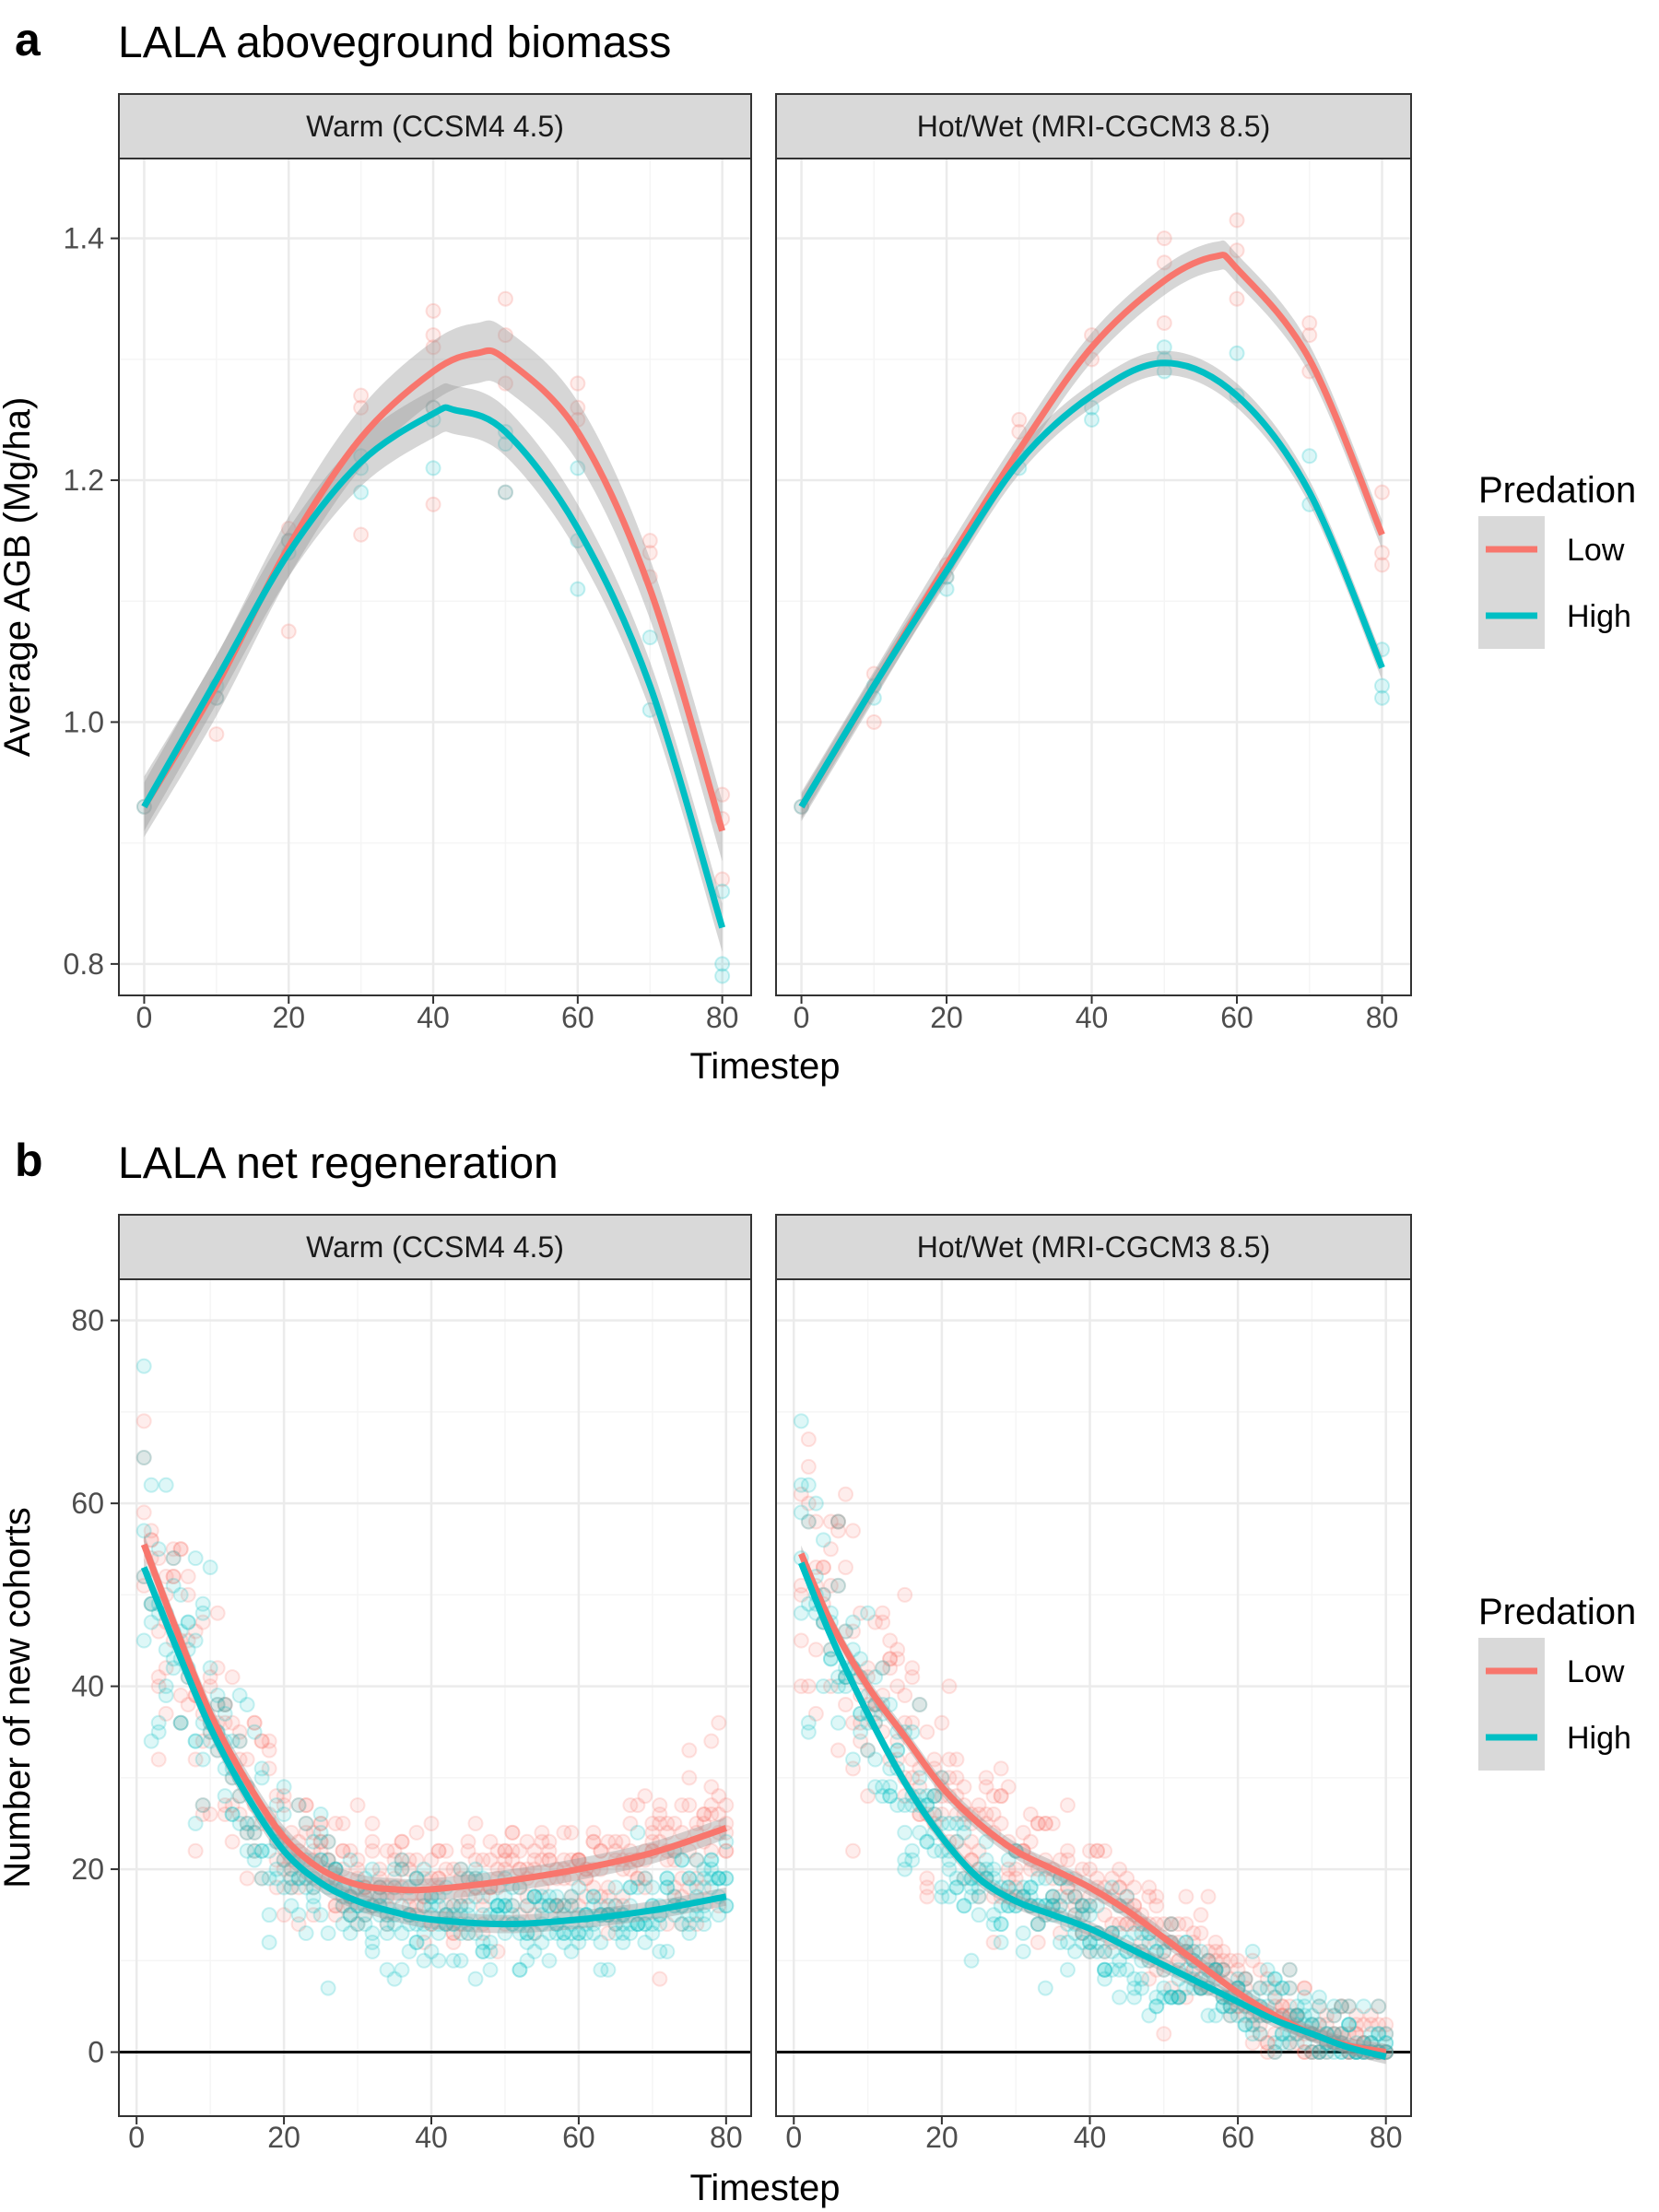 Image resolution: width=1659 pixels, height=2212 pixels. I want to click on x-tick-label: 60, so click(578, 2137).